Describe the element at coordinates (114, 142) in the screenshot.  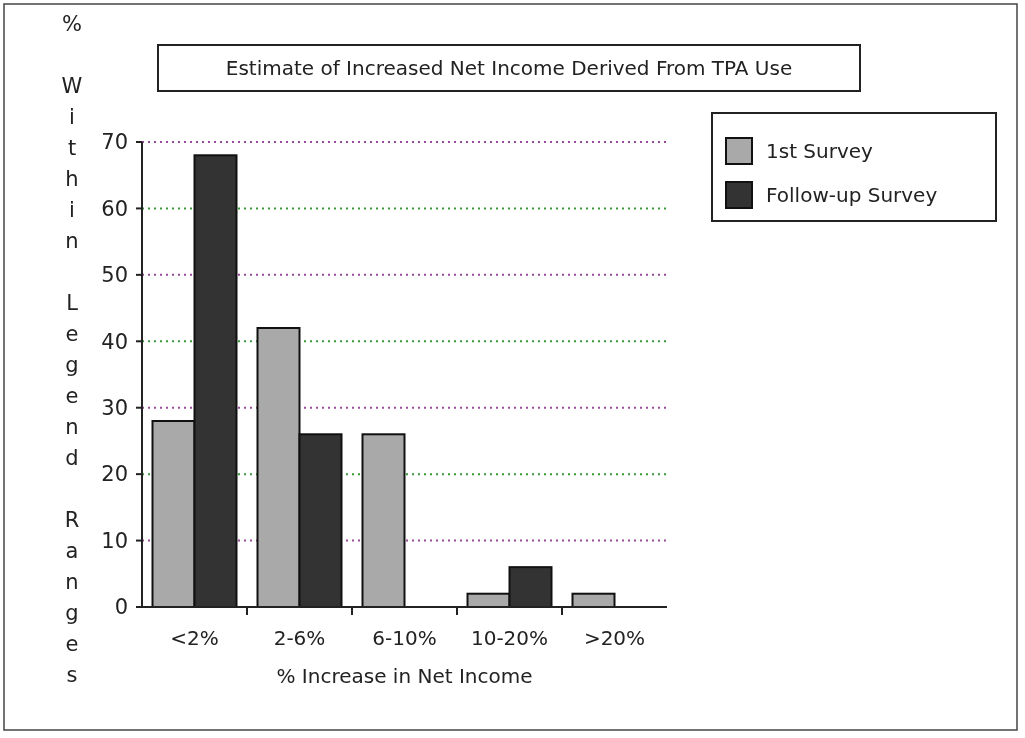
I see `y-tick-label: 70` at that location.